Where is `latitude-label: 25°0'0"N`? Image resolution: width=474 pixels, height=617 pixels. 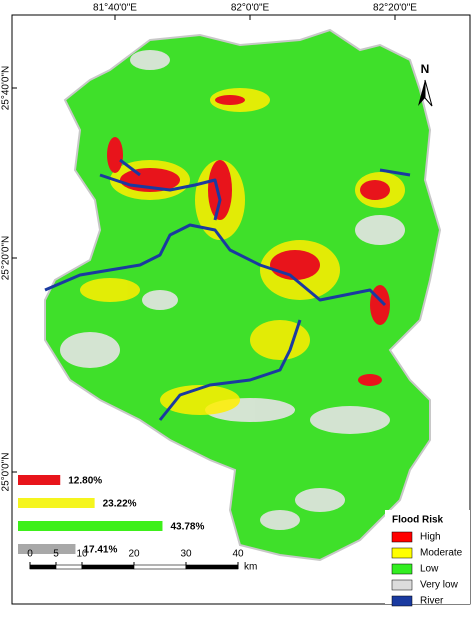 latitude-label: 25°0'0"N is located at coordinates (6, 472).